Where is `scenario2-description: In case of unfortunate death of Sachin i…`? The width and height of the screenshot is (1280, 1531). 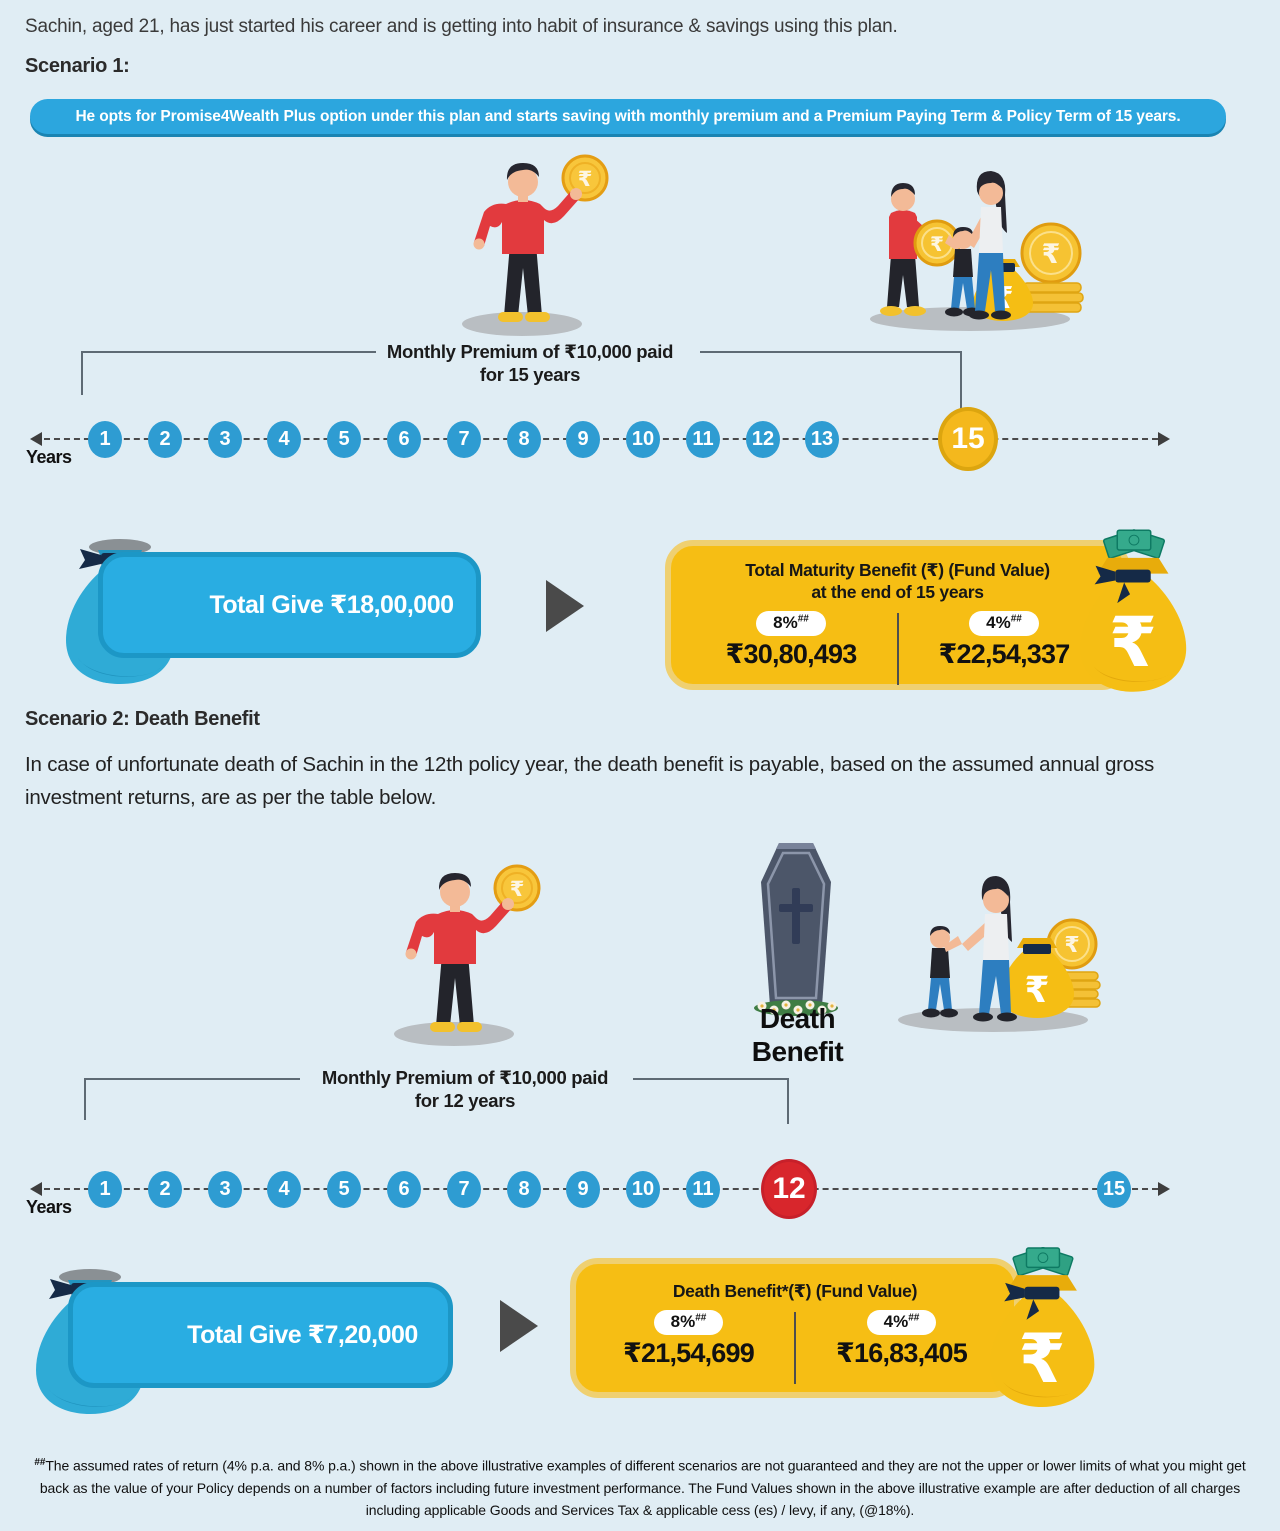 scenario2-description: In case of unfortunate death of Sachin i… is located at coordinates (590, 781).